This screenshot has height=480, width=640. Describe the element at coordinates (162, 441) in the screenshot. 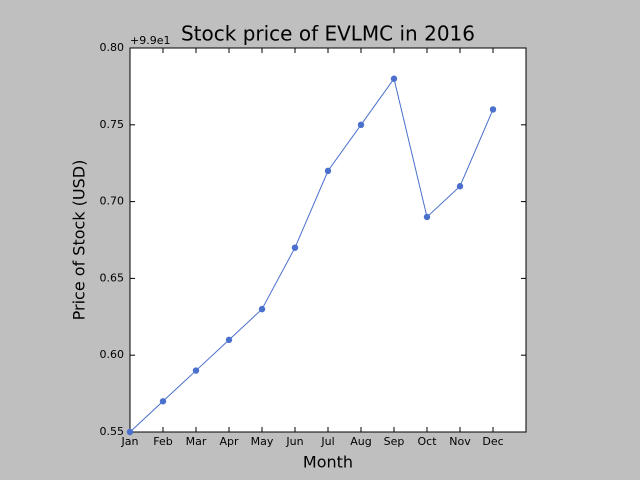

I see `x-tick-label: Feb` at that location.